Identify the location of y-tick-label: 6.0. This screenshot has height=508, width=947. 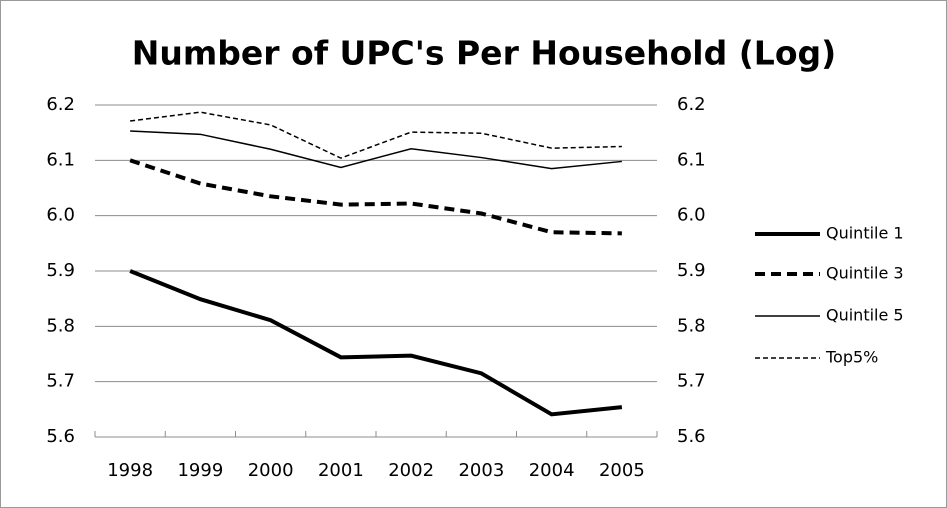
(60, 215).